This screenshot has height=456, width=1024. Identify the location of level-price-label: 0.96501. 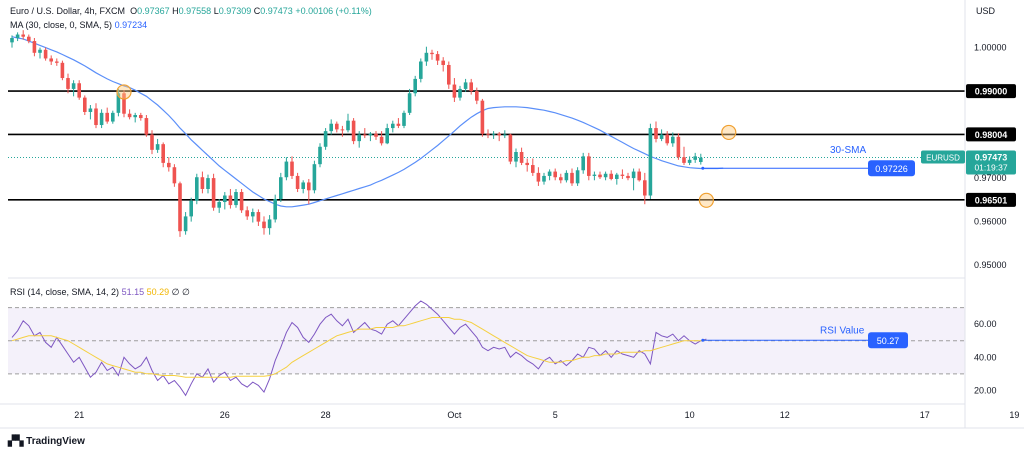
(991, 200).